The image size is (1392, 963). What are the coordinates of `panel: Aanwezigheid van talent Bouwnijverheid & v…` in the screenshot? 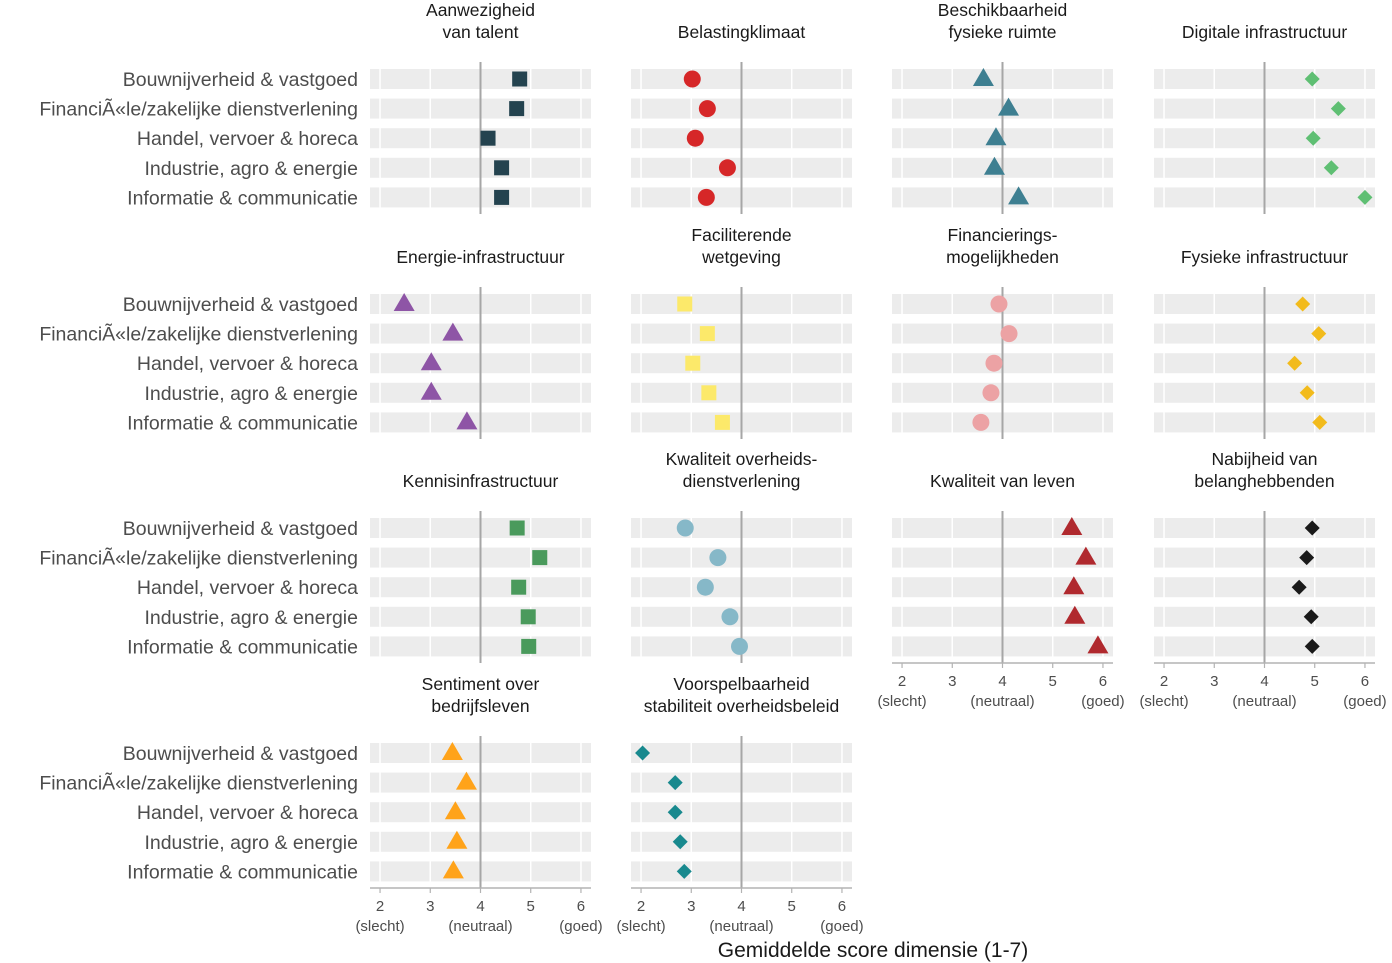 It's located at (315, 107).